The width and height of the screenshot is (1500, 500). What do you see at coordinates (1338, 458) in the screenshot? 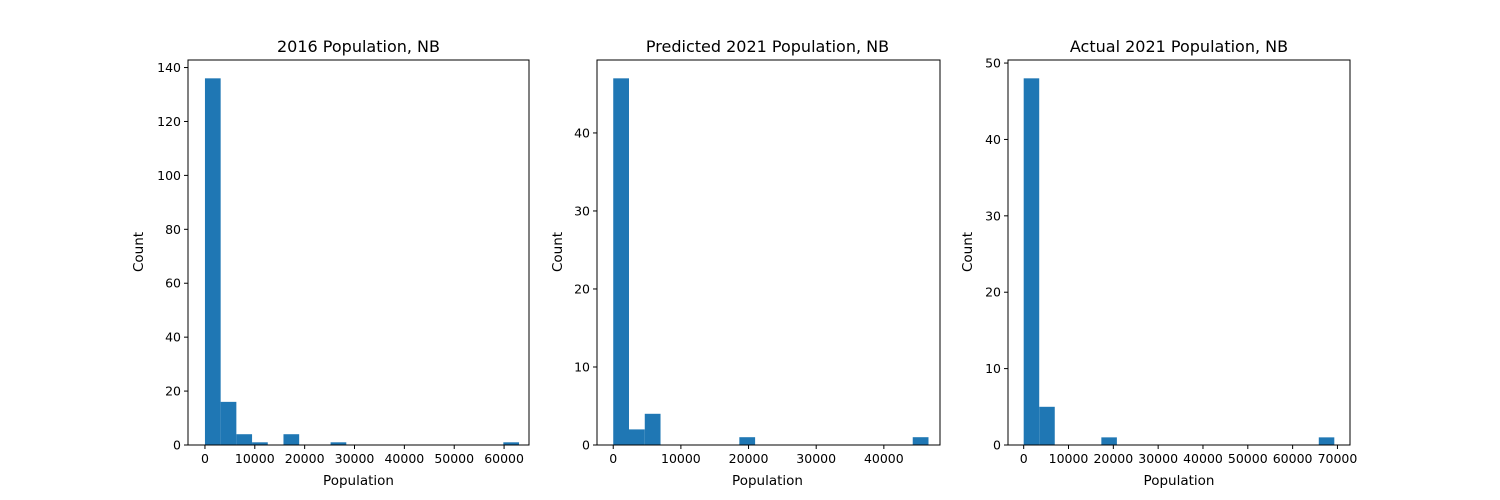
I see `x-tick-label: 70000` at bounding box center [1338, 458].